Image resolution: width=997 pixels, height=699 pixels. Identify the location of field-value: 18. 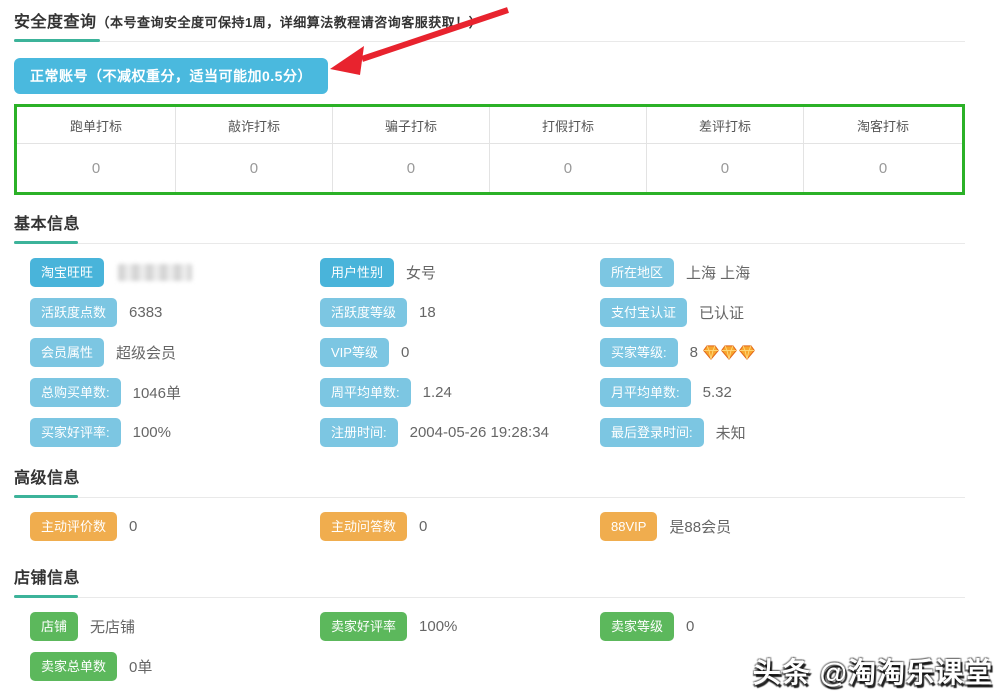
(427, 312).